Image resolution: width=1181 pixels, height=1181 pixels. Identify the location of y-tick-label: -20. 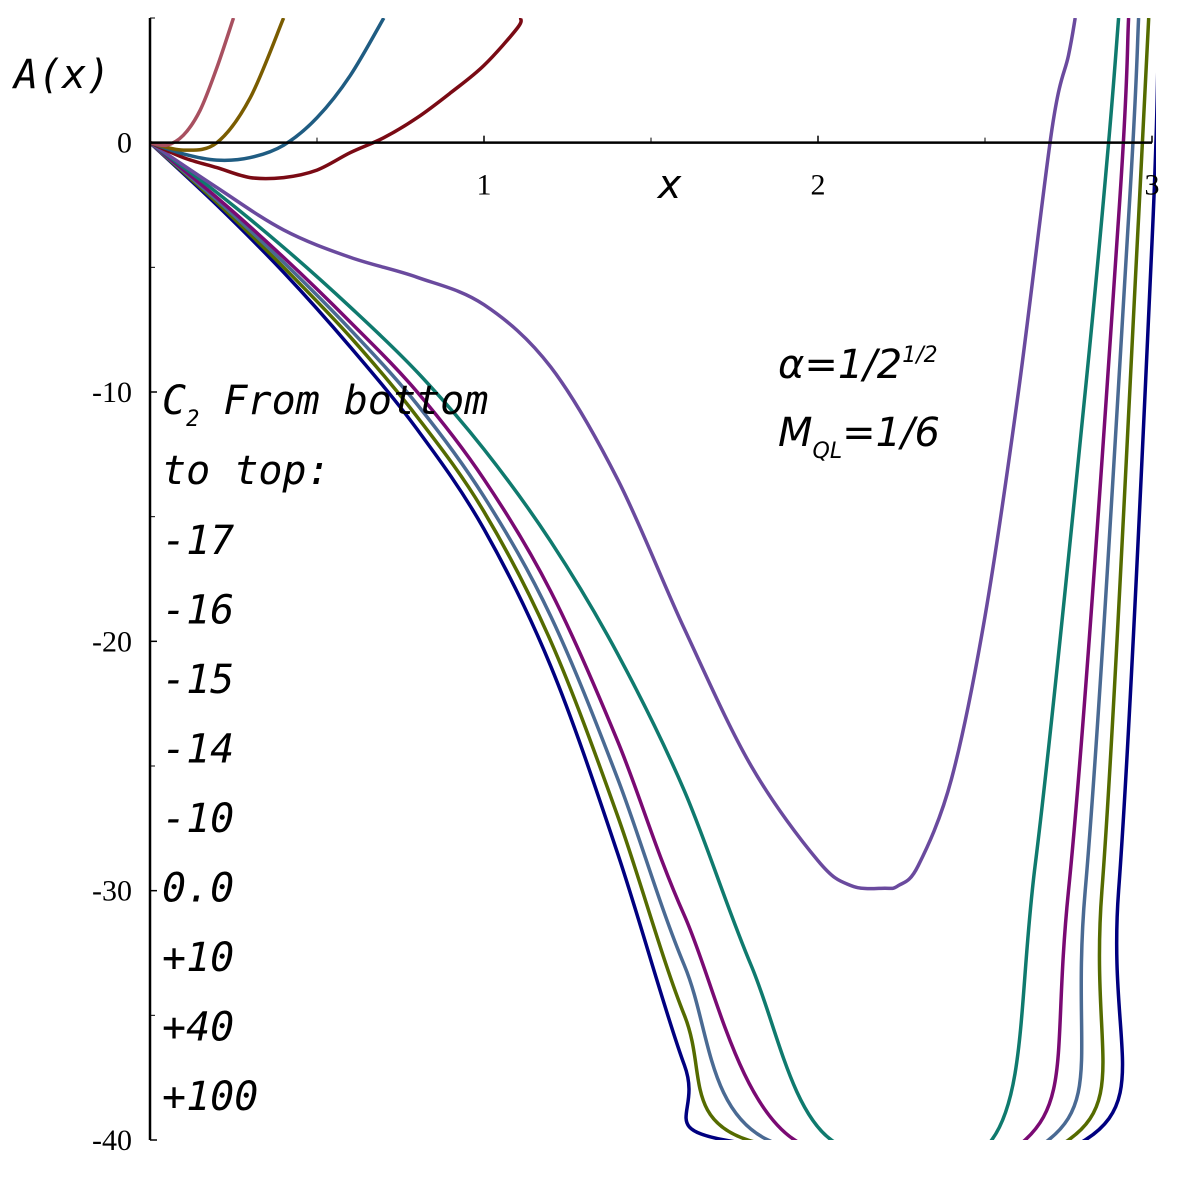
(112, 641).